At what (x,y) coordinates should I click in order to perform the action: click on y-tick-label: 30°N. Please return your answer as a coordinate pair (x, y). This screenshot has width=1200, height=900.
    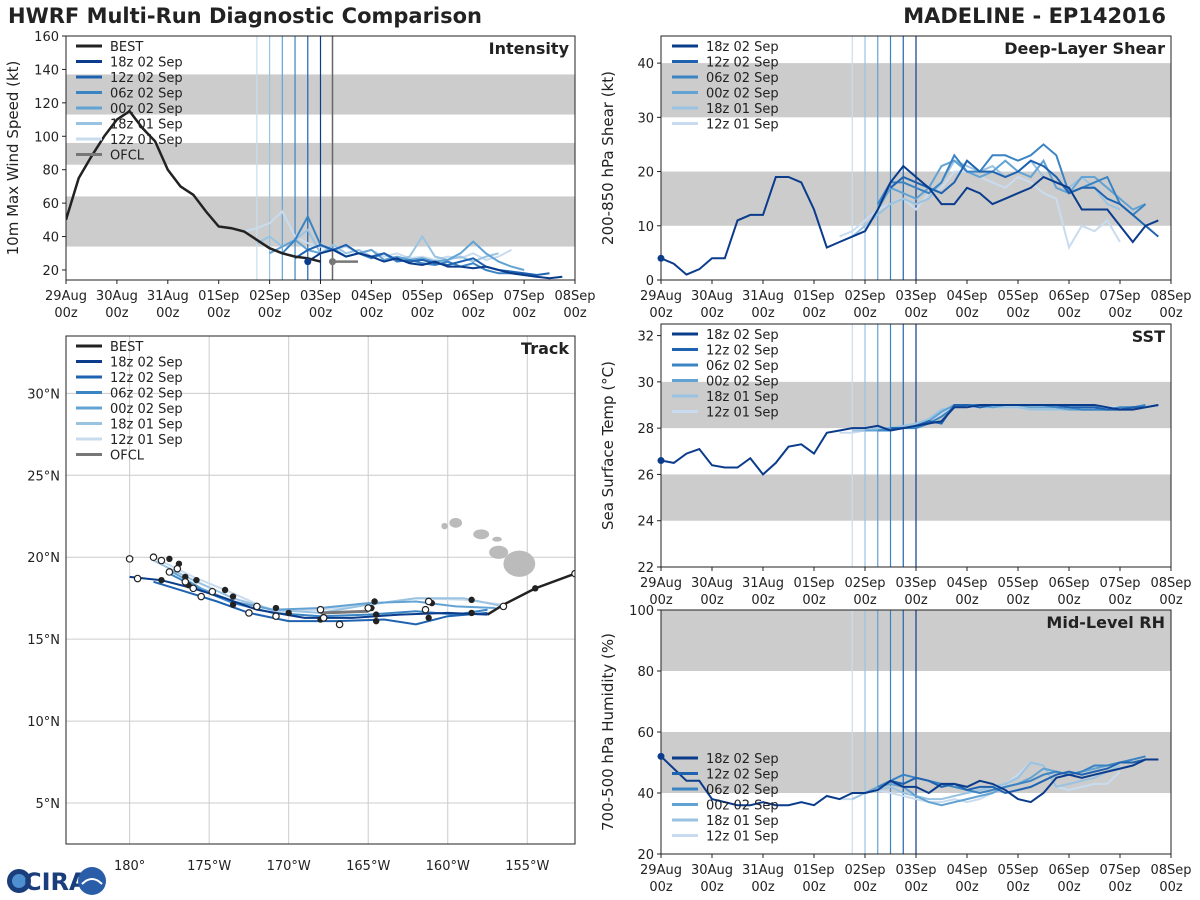
    Looking at the image, I should click on (43, 394).